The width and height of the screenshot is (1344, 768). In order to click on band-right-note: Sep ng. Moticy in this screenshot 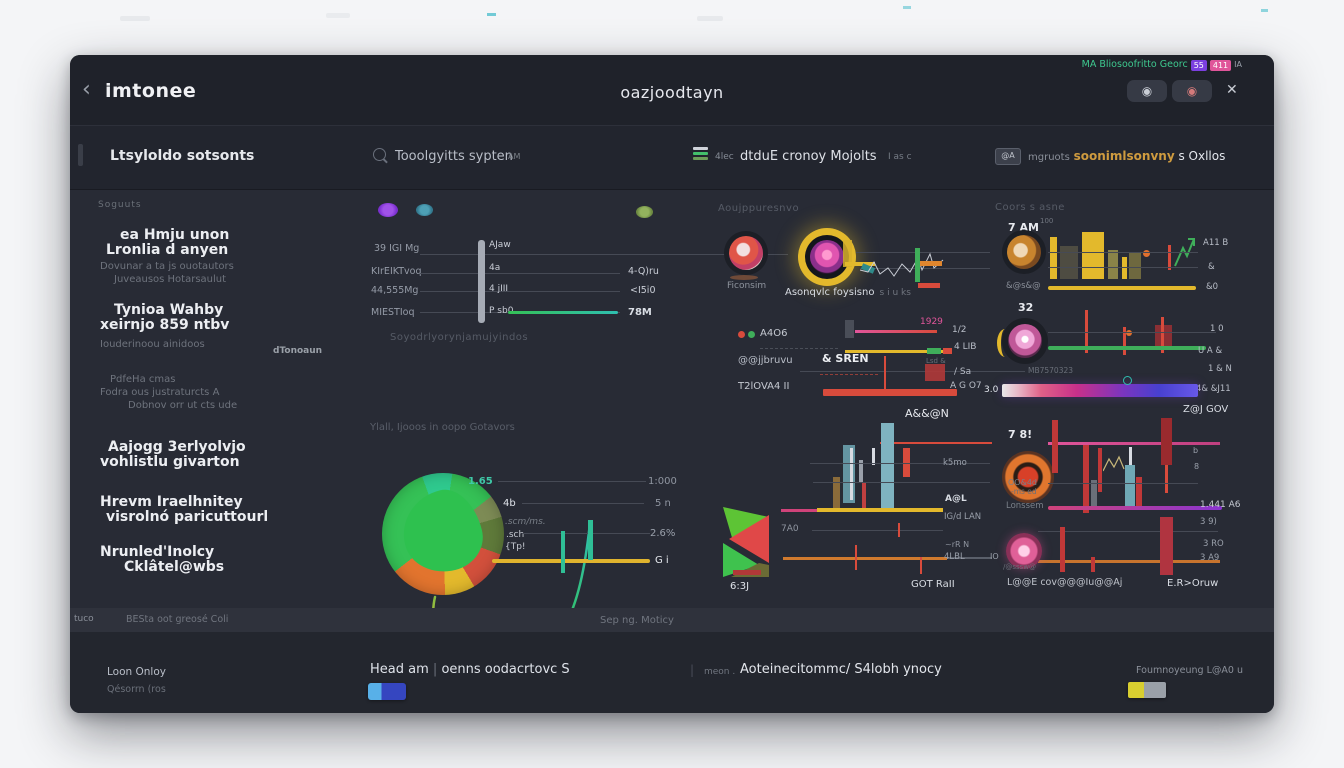, I will do `click(637, 620)`.